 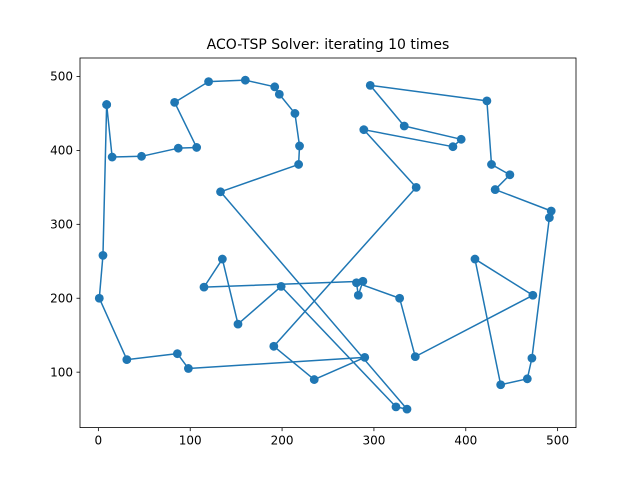 I want to click on y-tick-label: 400, so click(x=61, y=151).